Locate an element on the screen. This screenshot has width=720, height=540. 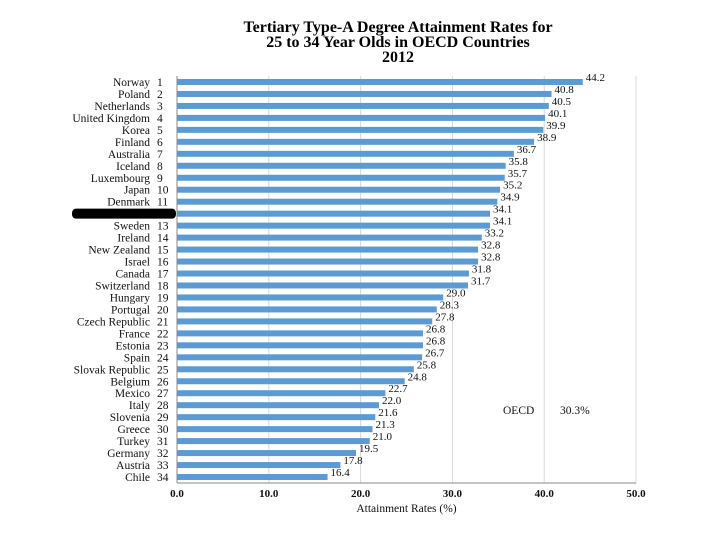
bar-value-label: 31.7 is located at coordinates (481, 281).